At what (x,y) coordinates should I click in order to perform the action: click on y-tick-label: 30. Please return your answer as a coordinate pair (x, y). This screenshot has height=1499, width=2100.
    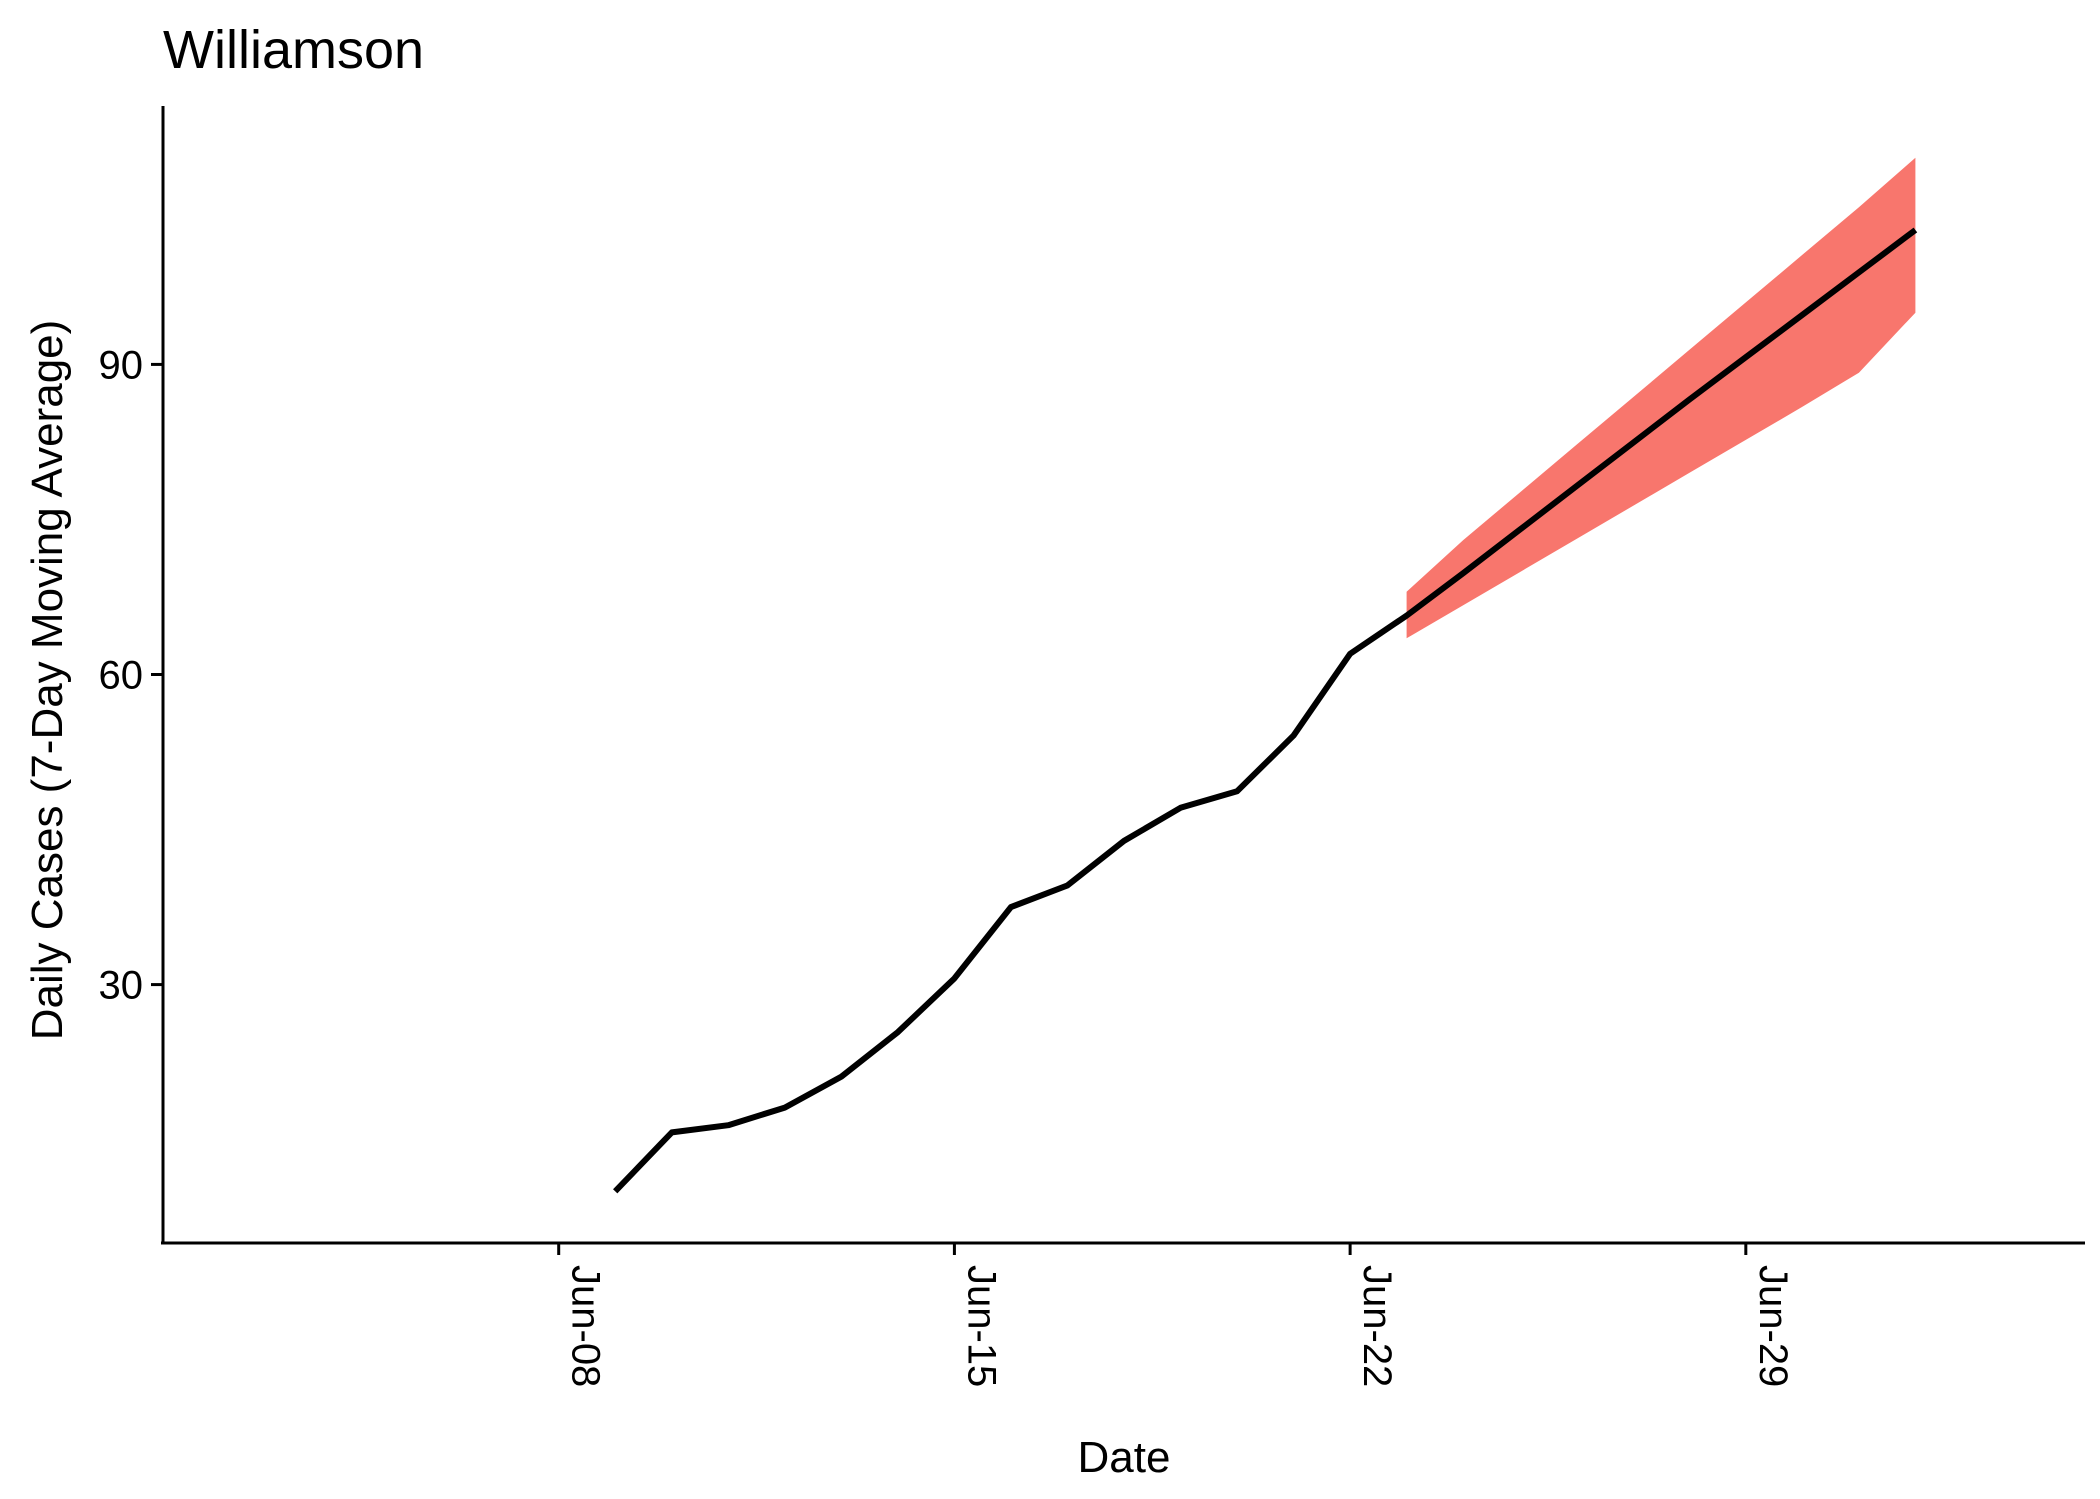
    Looking at the image, I should click on (121, 986).